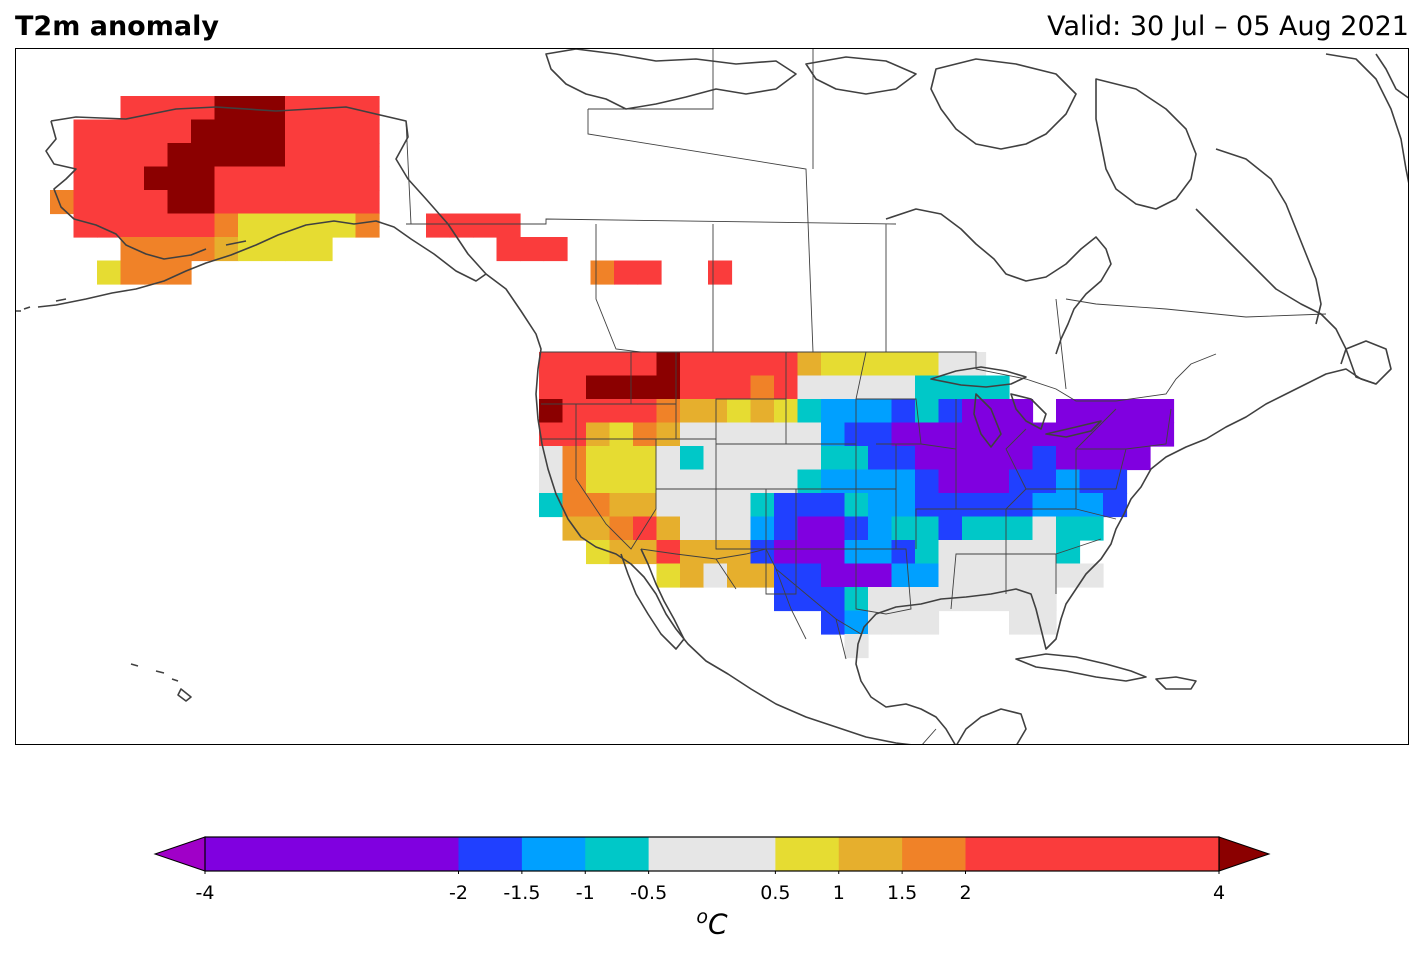 Image resolution: width=1425 pixels, height=957 pixels. I want to click on us-mexico-border, so click(751, 591).